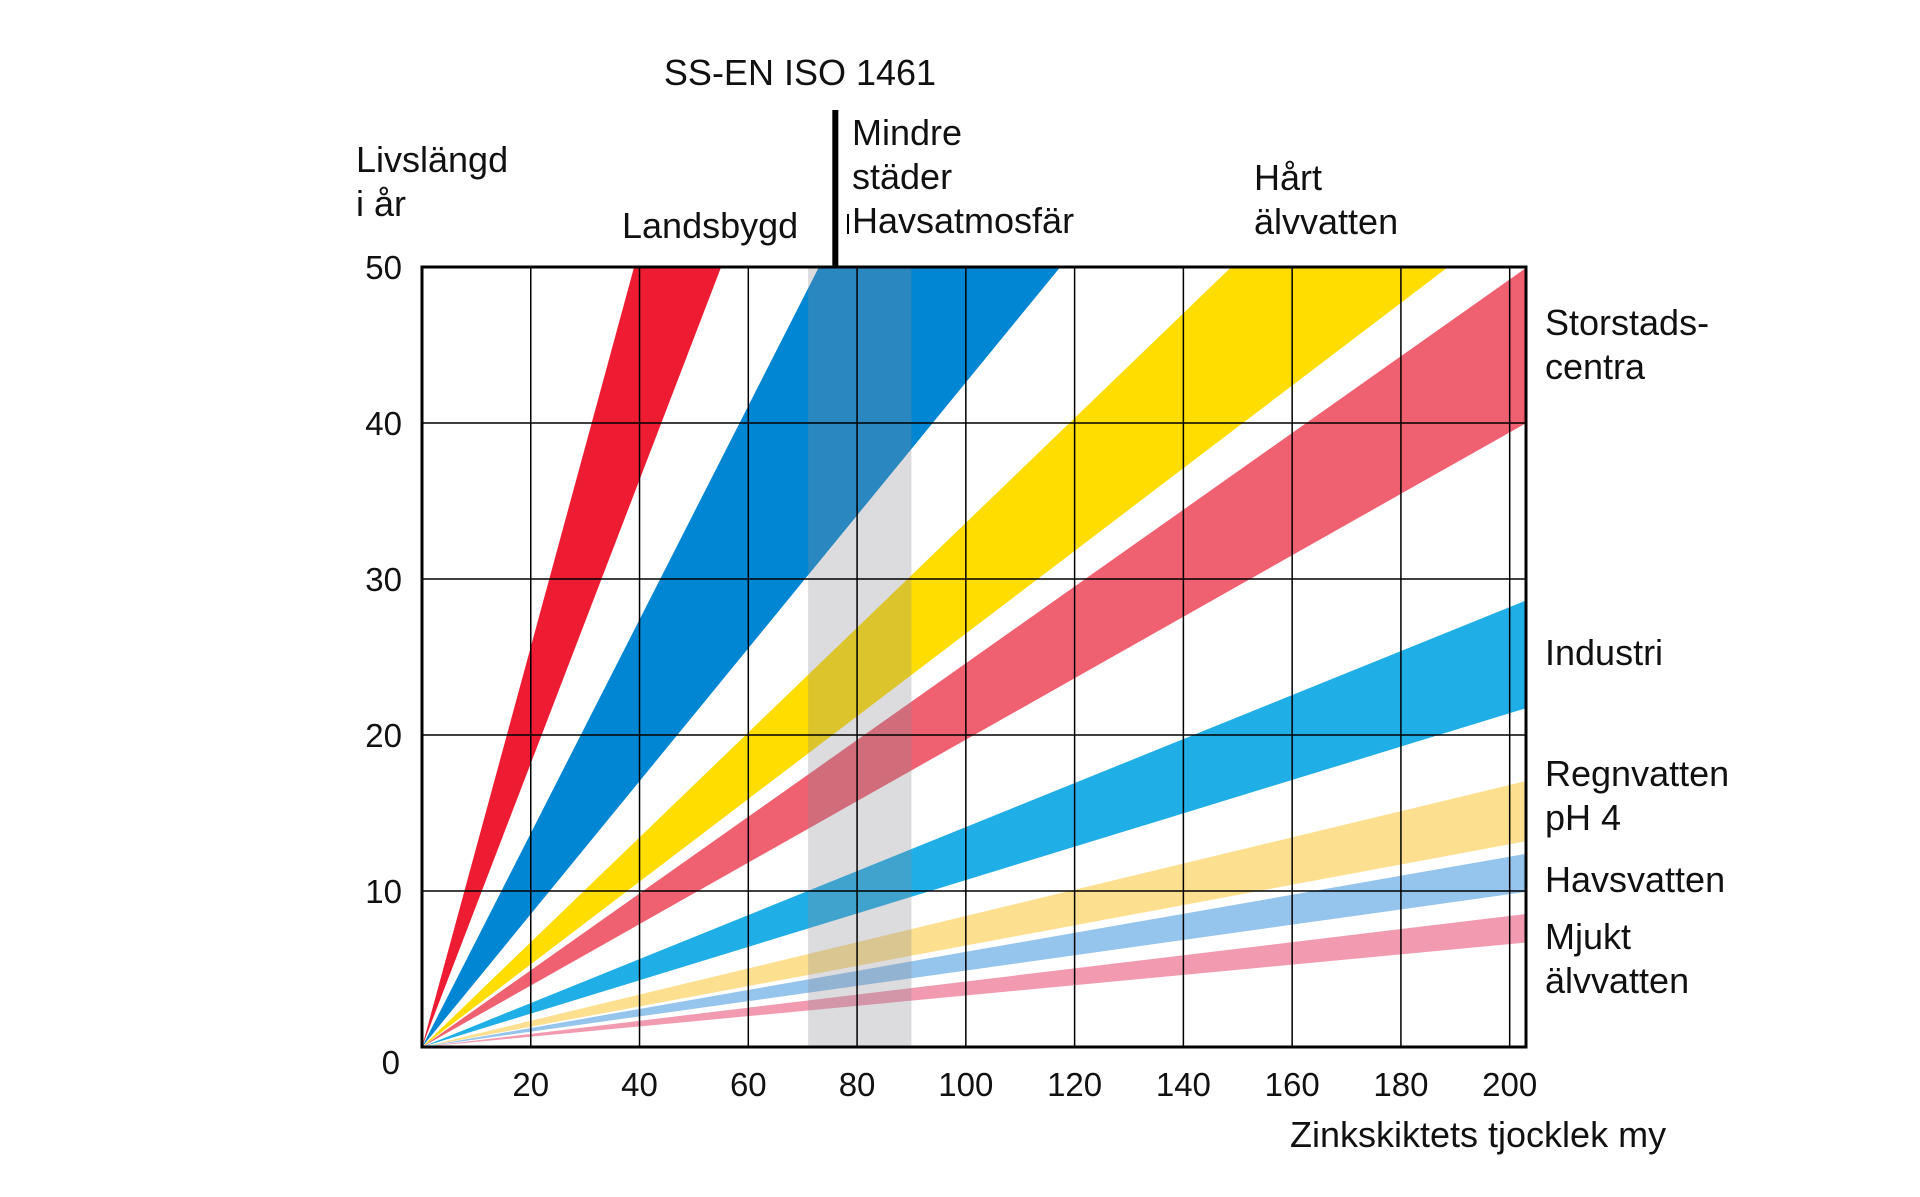  I want to click on y-tick-label: 20, so click(383, 735).